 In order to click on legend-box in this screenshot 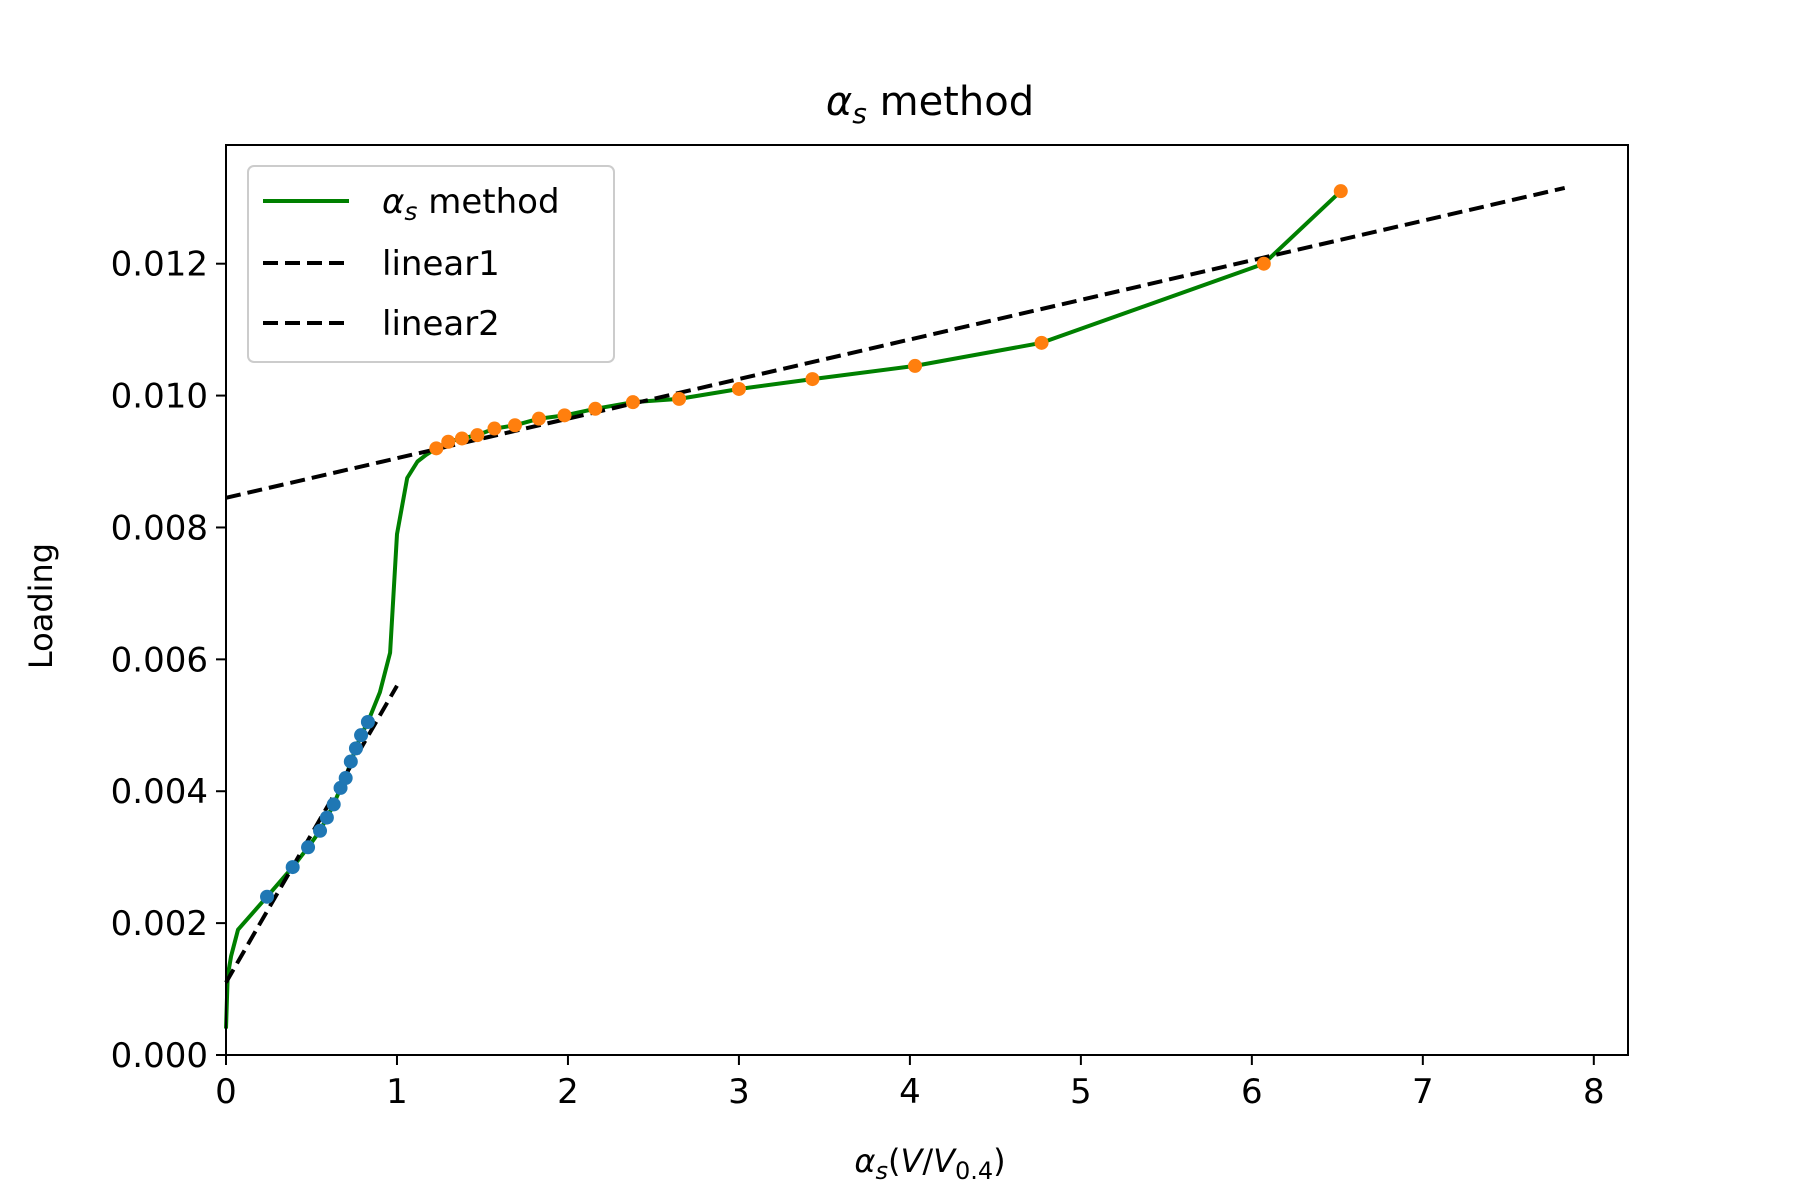, I will do `click(431, 264)`.